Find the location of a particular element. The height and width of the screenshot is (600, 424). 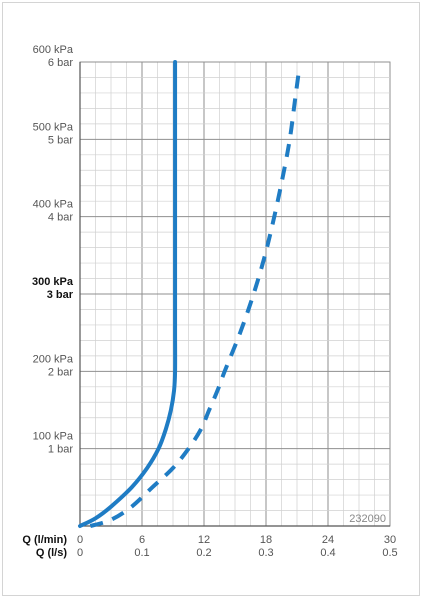

y-tick-label-kpa: 300 kPa is located at coordinates (53, 282).